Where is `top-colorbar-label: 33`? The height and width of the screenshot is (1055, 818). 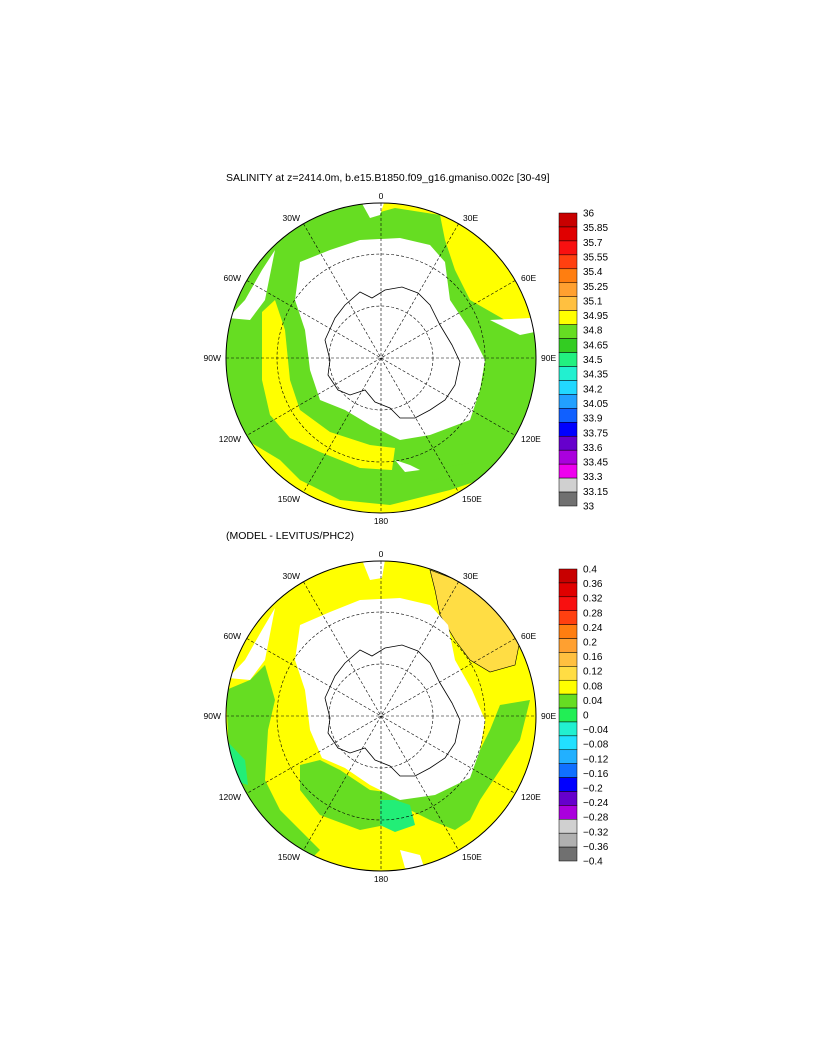 top-colorbar-label: 33 is located at coordinates (589, 507).